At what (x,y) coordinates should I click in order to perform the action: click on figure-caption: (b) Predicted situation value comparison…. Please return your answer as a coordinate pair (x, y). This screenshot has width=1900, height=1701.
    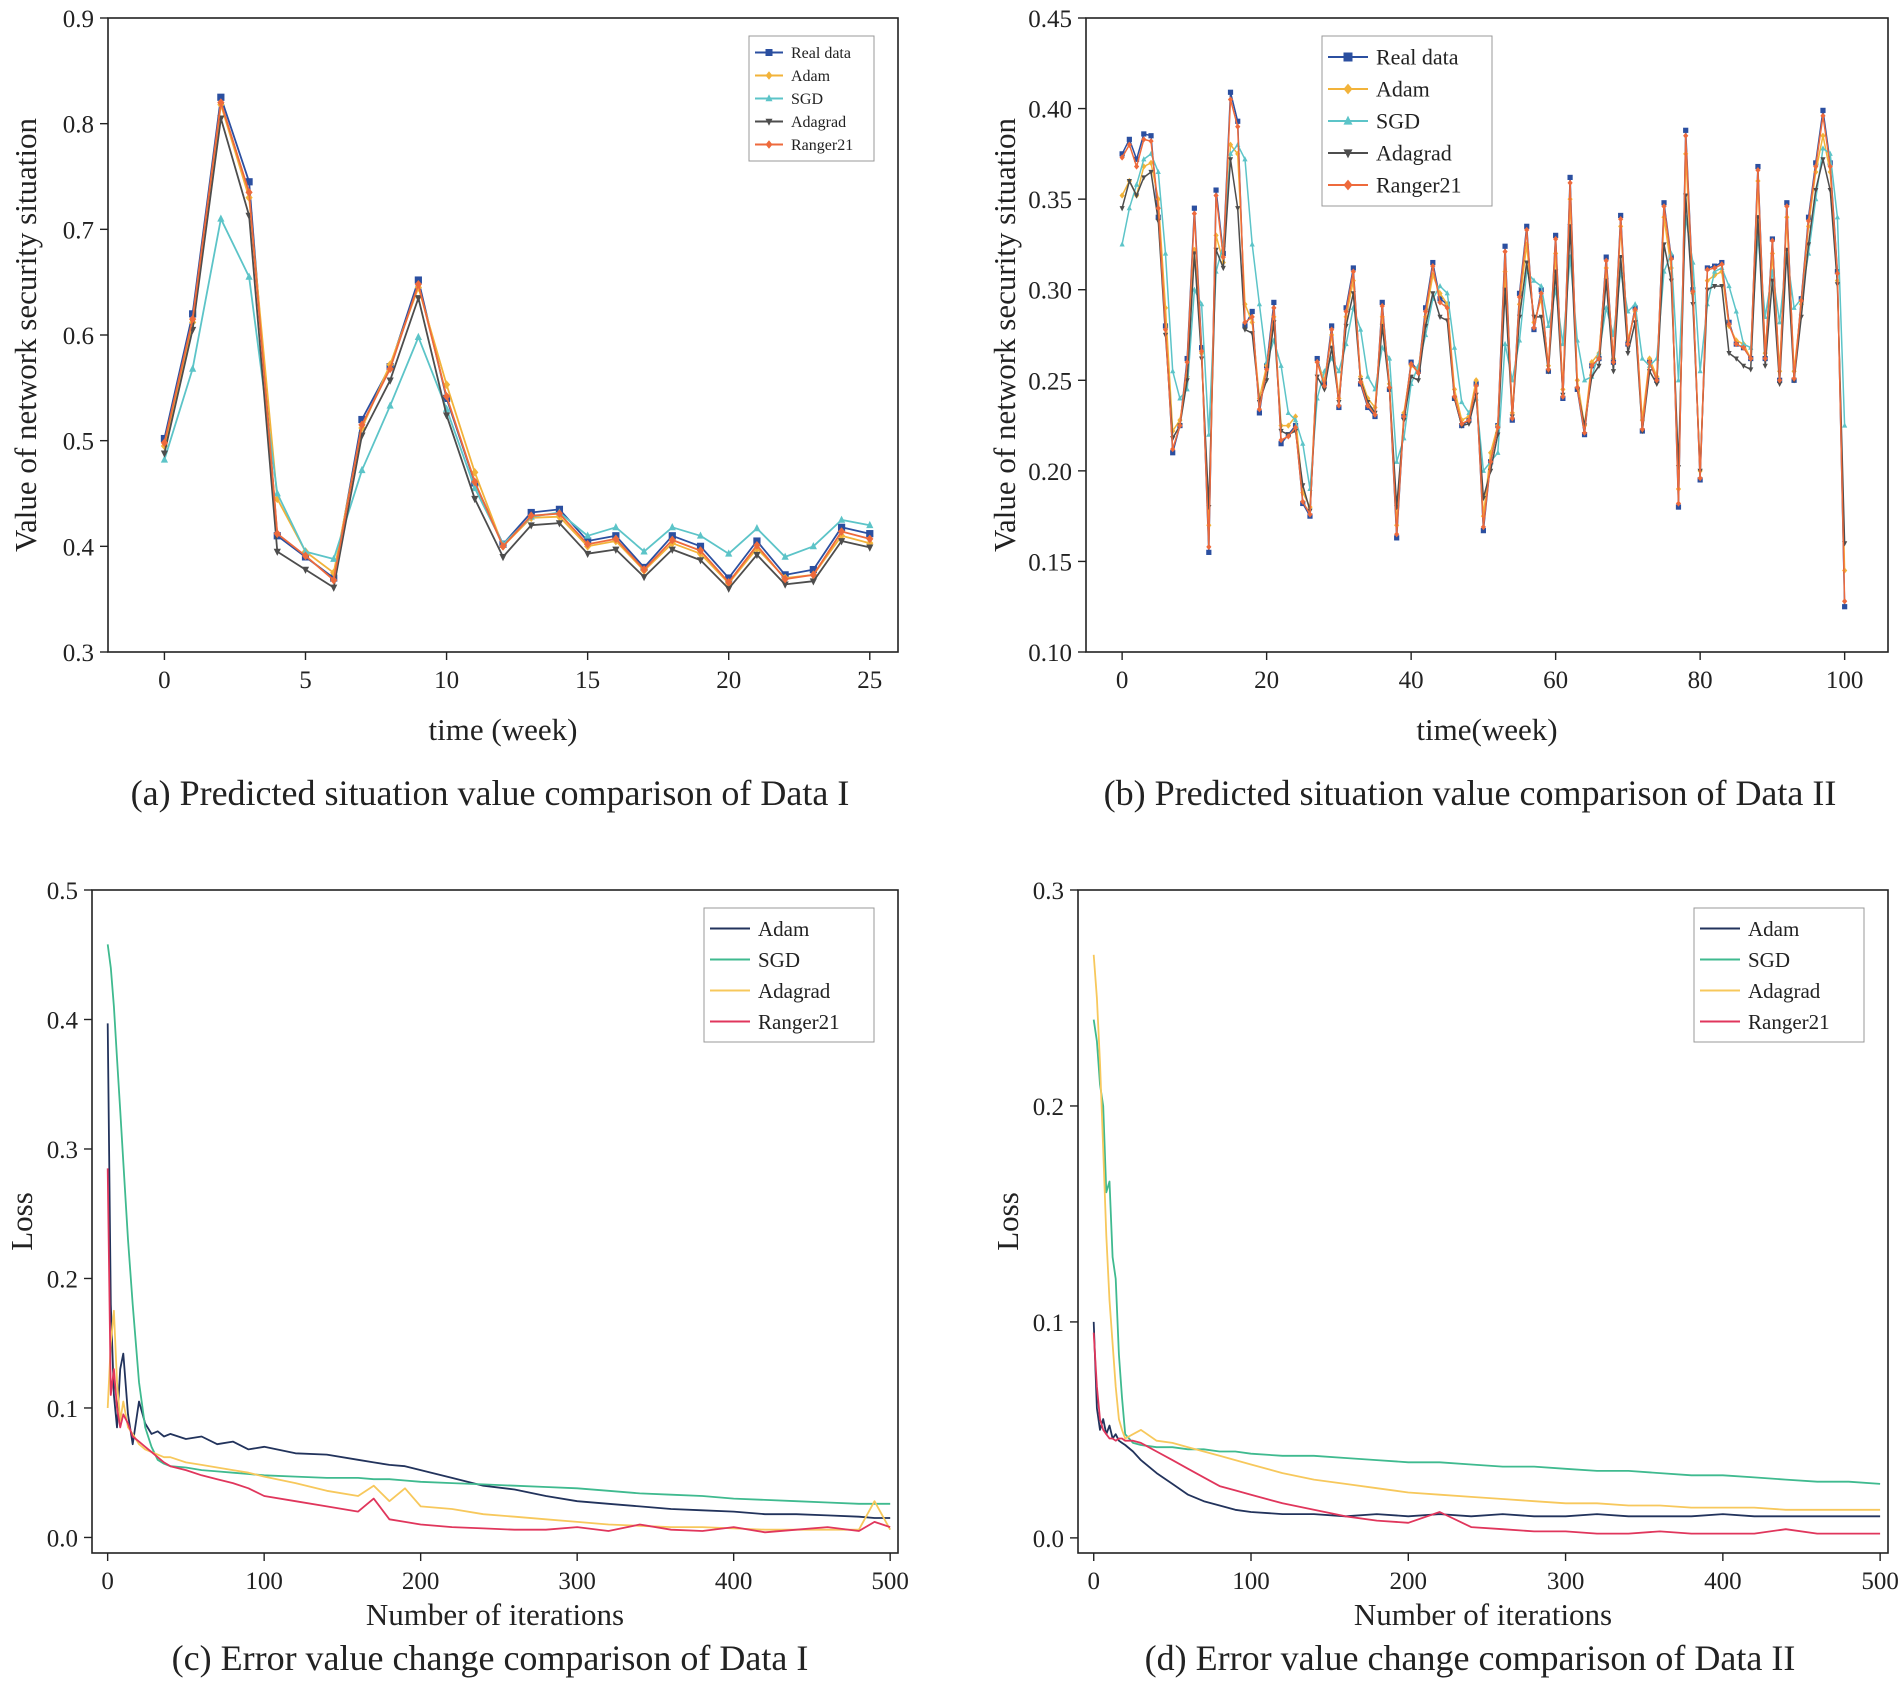
    Looking at the image, I should click on (1470, 793).